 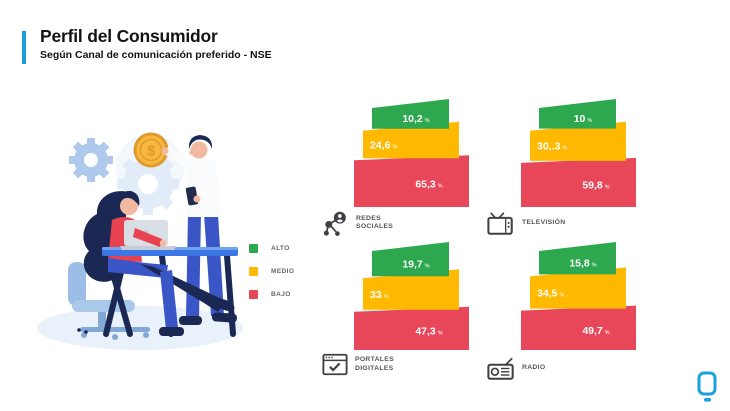 I want to click on browser-check-icon, so click(x=335, y=364).